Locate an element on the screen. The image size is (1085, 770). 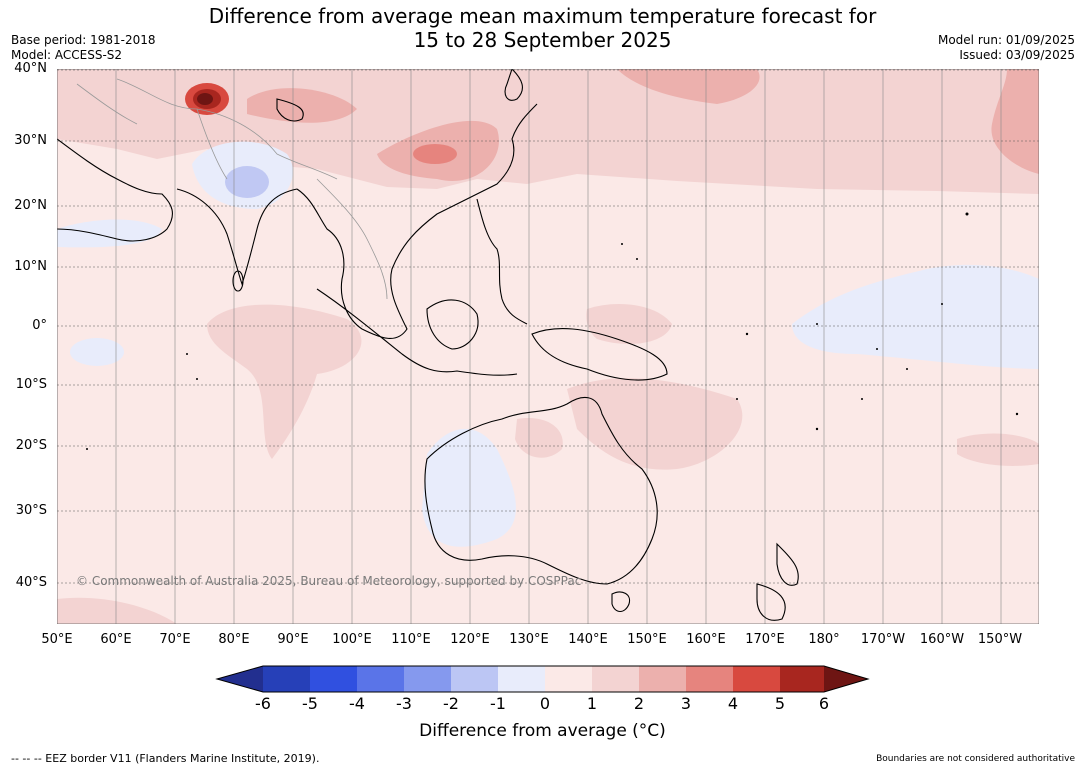
colorbar-tick: 5 is located at coordinates (780, 703).